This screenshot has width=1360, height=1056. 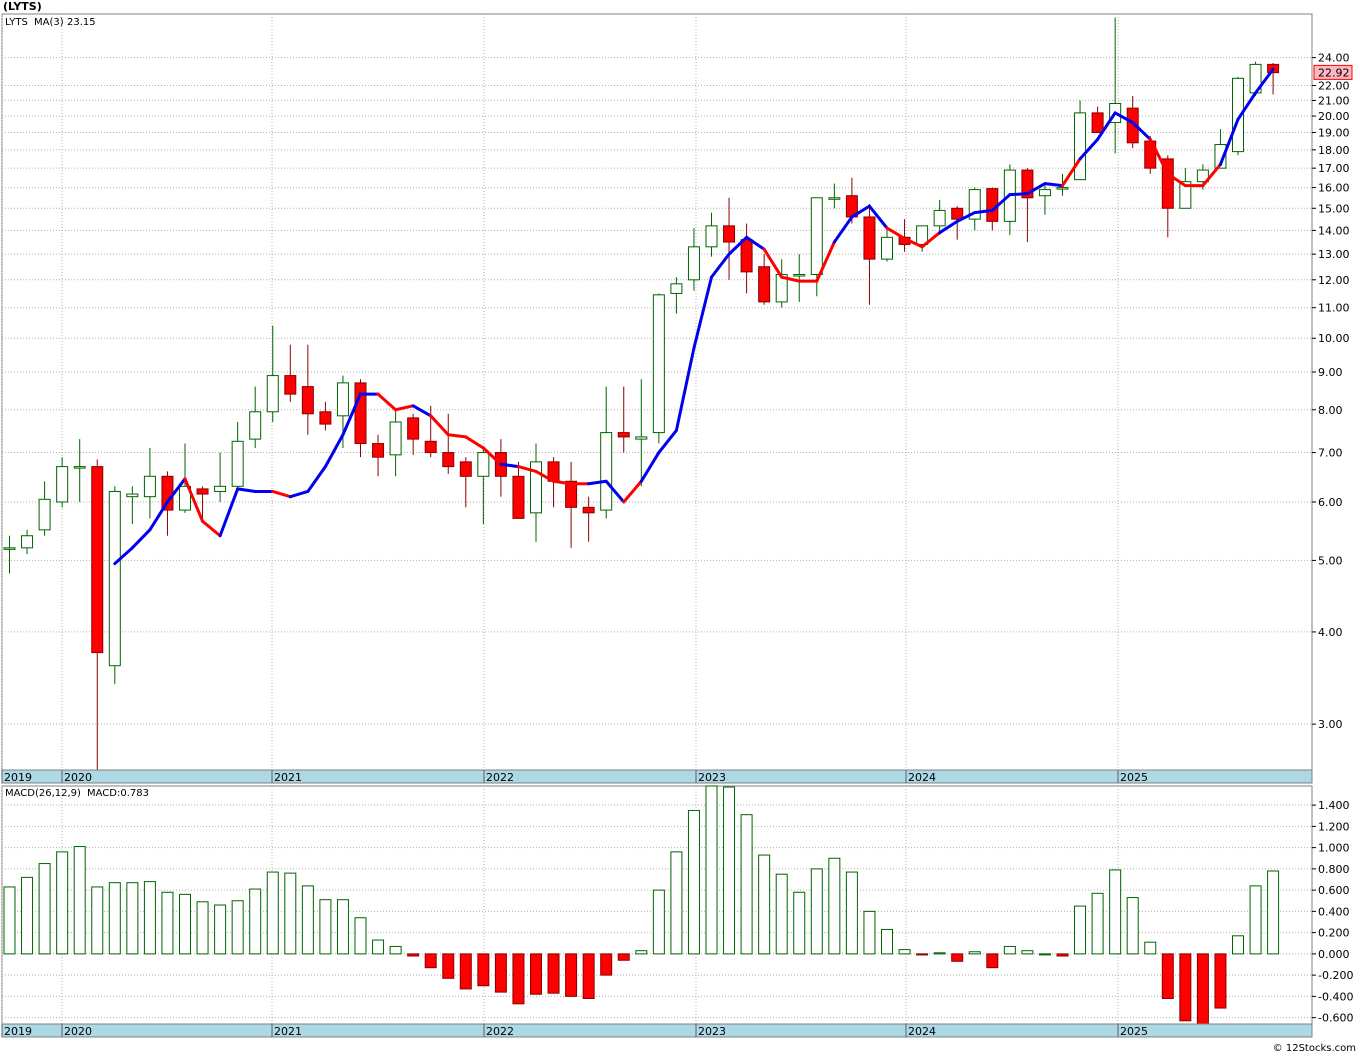 I want to click on price-tick-label: 7.00, so click(x=1330, y=453).